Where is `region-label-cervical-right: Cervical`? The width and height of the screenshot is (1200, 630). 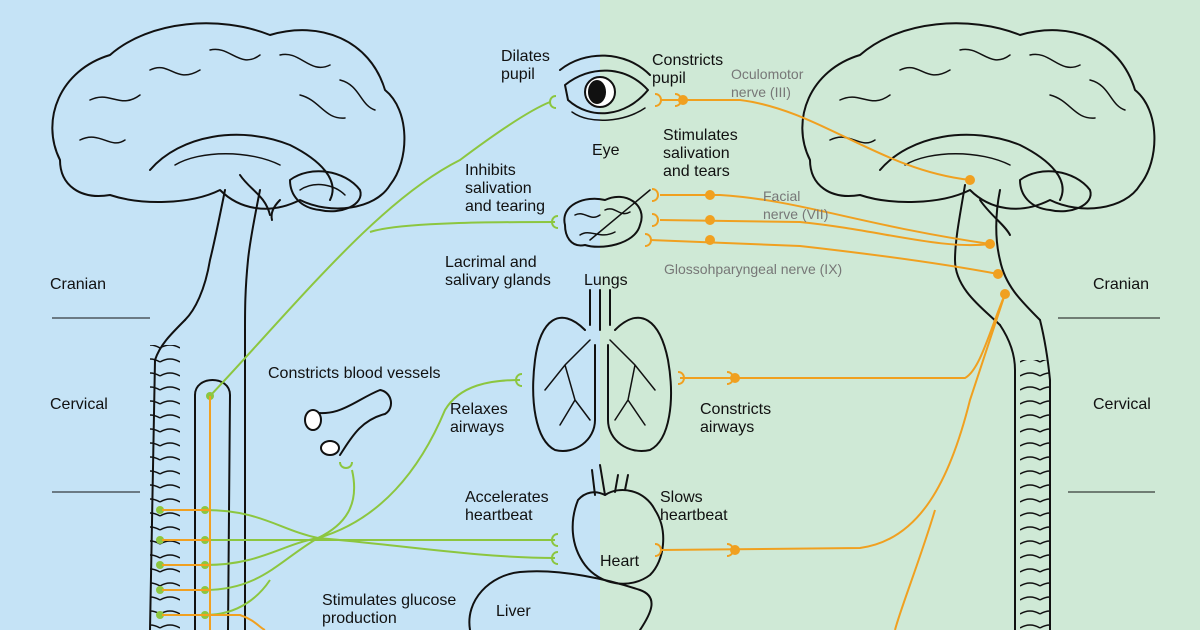
region-label-cervical-right: Cervical is located at coordinates (1122, 404).